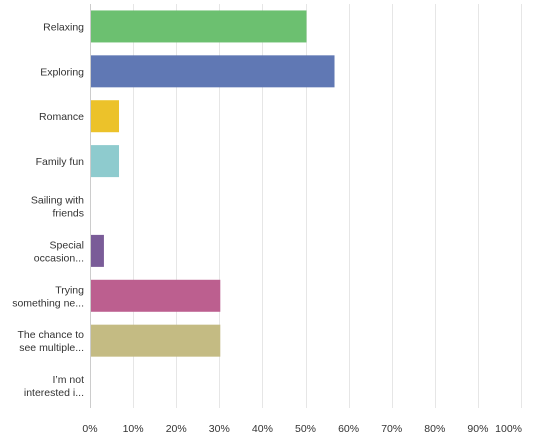 Image resolution: width=541 pixels, height=444 pixels. I want to click on category-label-line: Family fun, so click(60, 162).